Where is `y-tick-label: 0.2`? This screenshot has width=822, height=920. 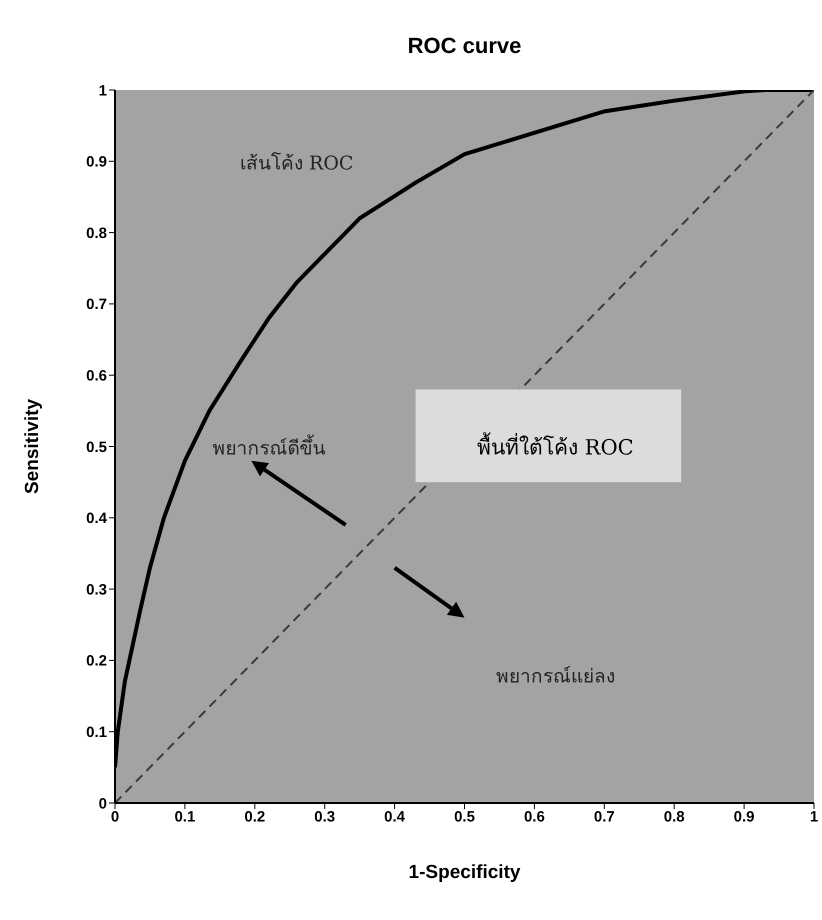
y-tick-label: 0.2 is located at coordinates (96, 661).